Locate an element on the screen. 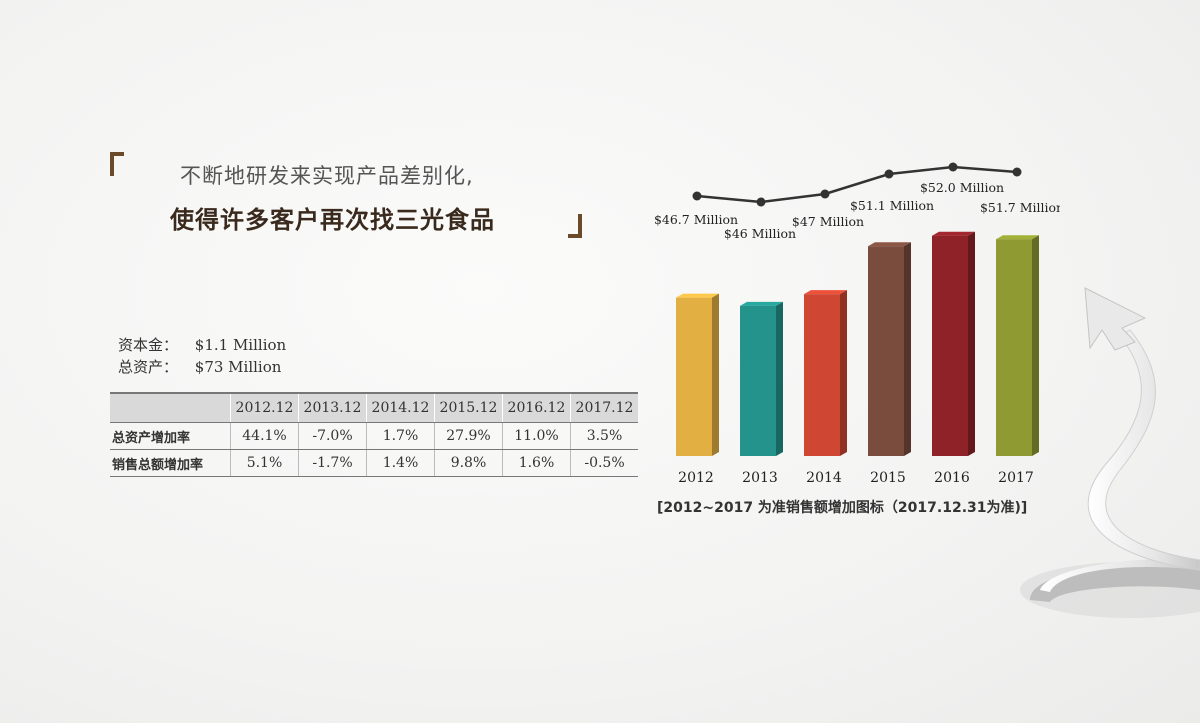  open-quote-bracket is located at coordinates (117, 164).